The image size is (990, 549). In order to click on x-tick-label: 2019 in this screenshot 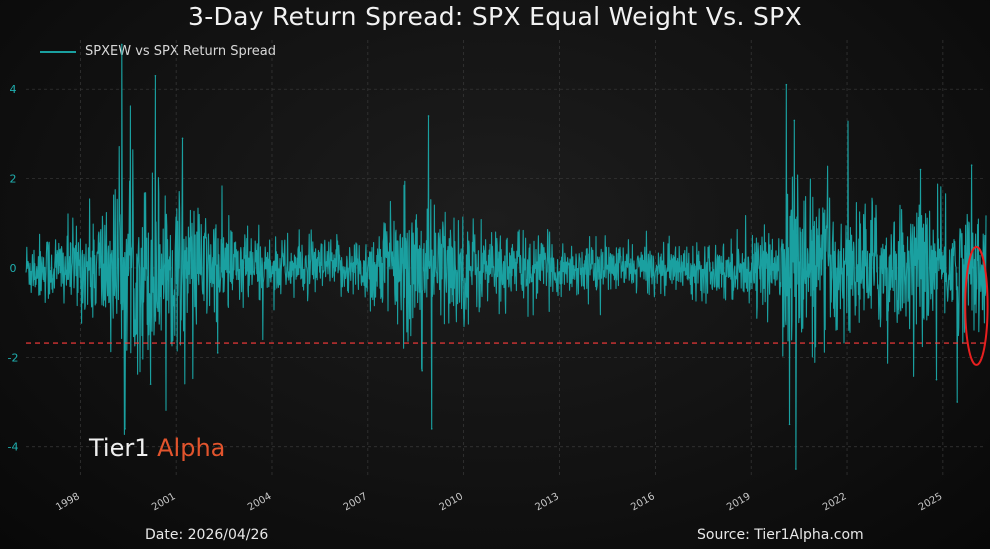, I will do `click(739, 502)`.